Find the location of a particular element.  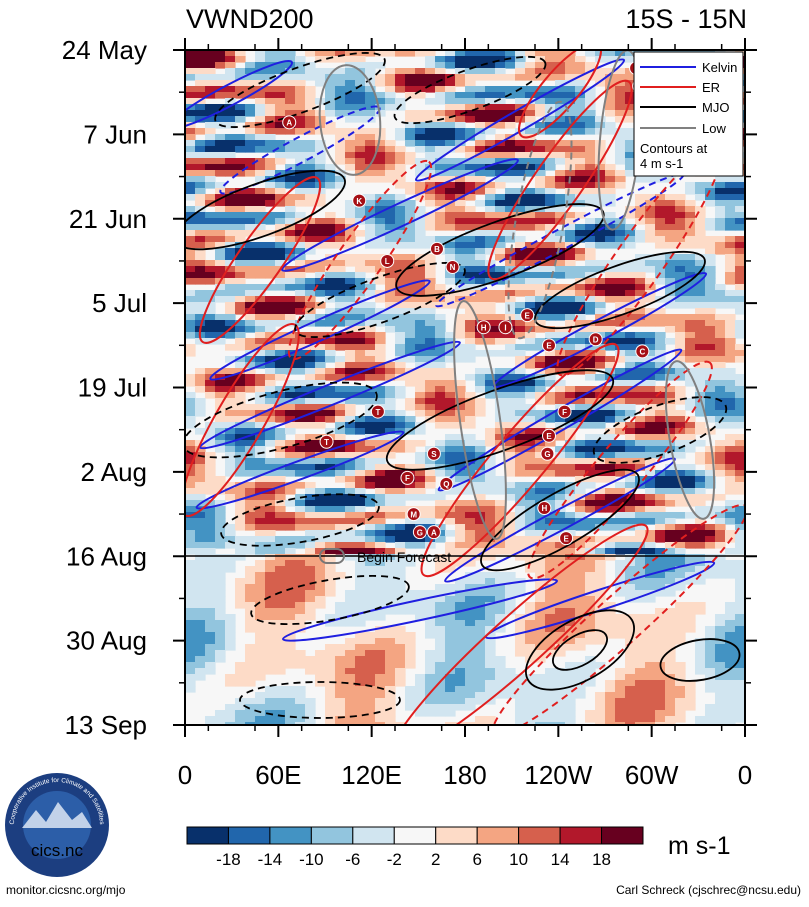

colorbar-tick-label: 14 is located at coordinates (560, 859).